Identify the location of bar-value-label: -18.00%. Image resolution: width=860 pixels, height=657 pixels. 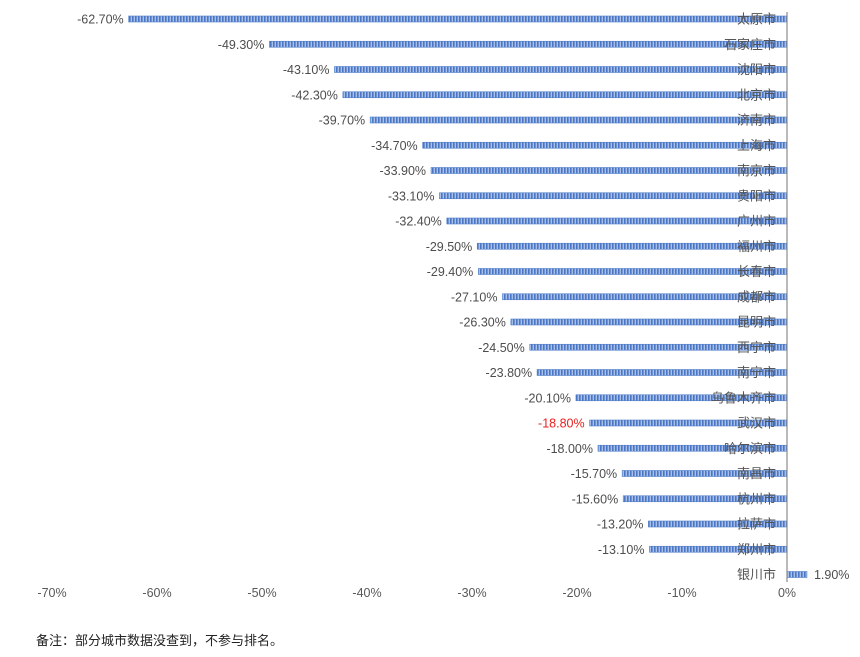
(569, 449).